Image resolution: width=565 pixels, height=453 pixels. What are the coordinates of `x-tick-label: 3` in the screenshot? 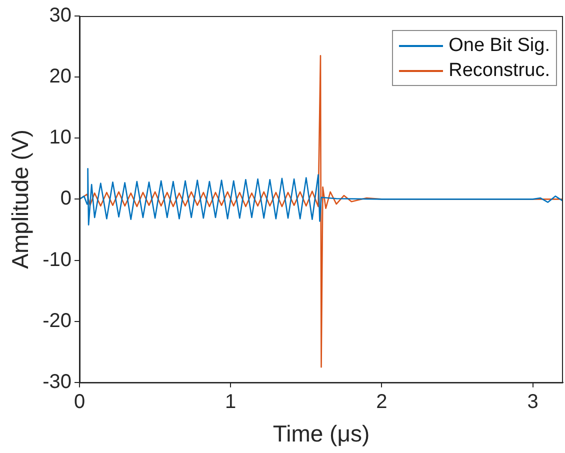 It's located at (532, 401).